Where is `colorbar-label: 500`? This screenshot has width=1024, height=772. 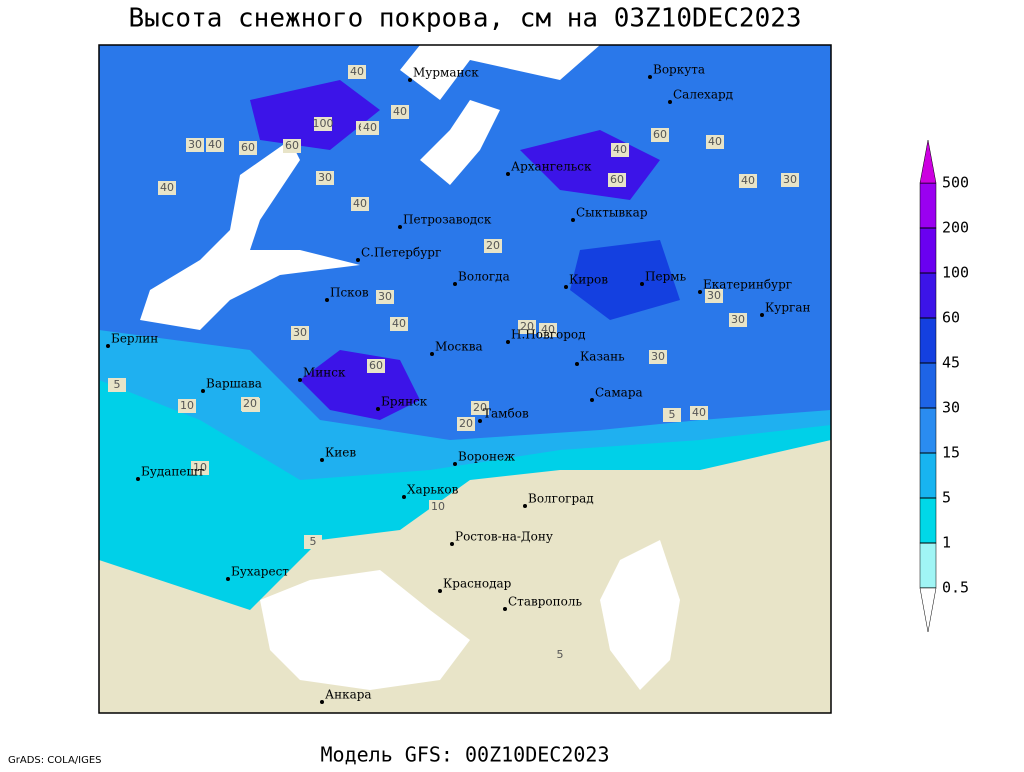 colorbar-label: 500 is located at coordinates (955, 183).